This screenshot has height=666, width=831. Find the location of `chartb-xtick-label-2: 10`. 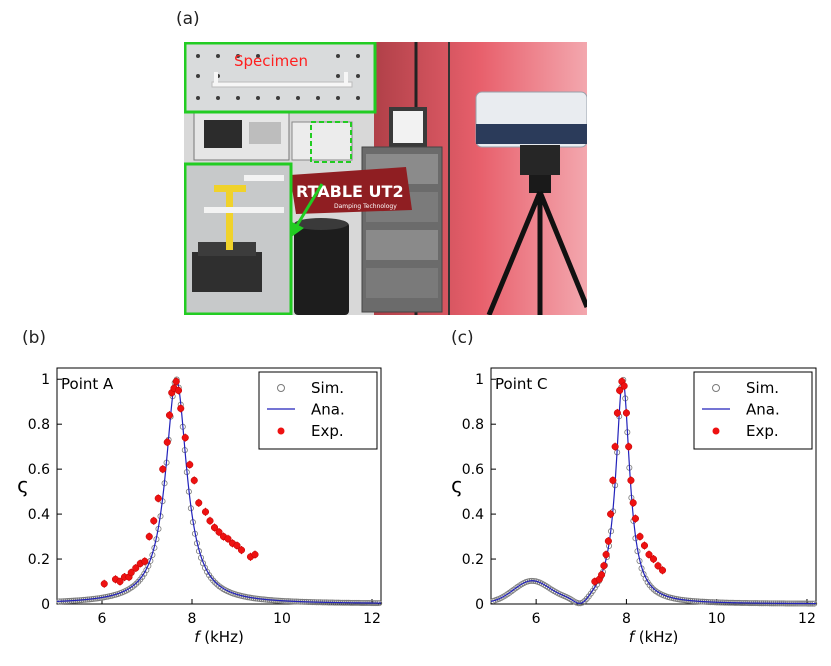

chartb-xtick-label-2: 10 is located at coordinates (282, 619).